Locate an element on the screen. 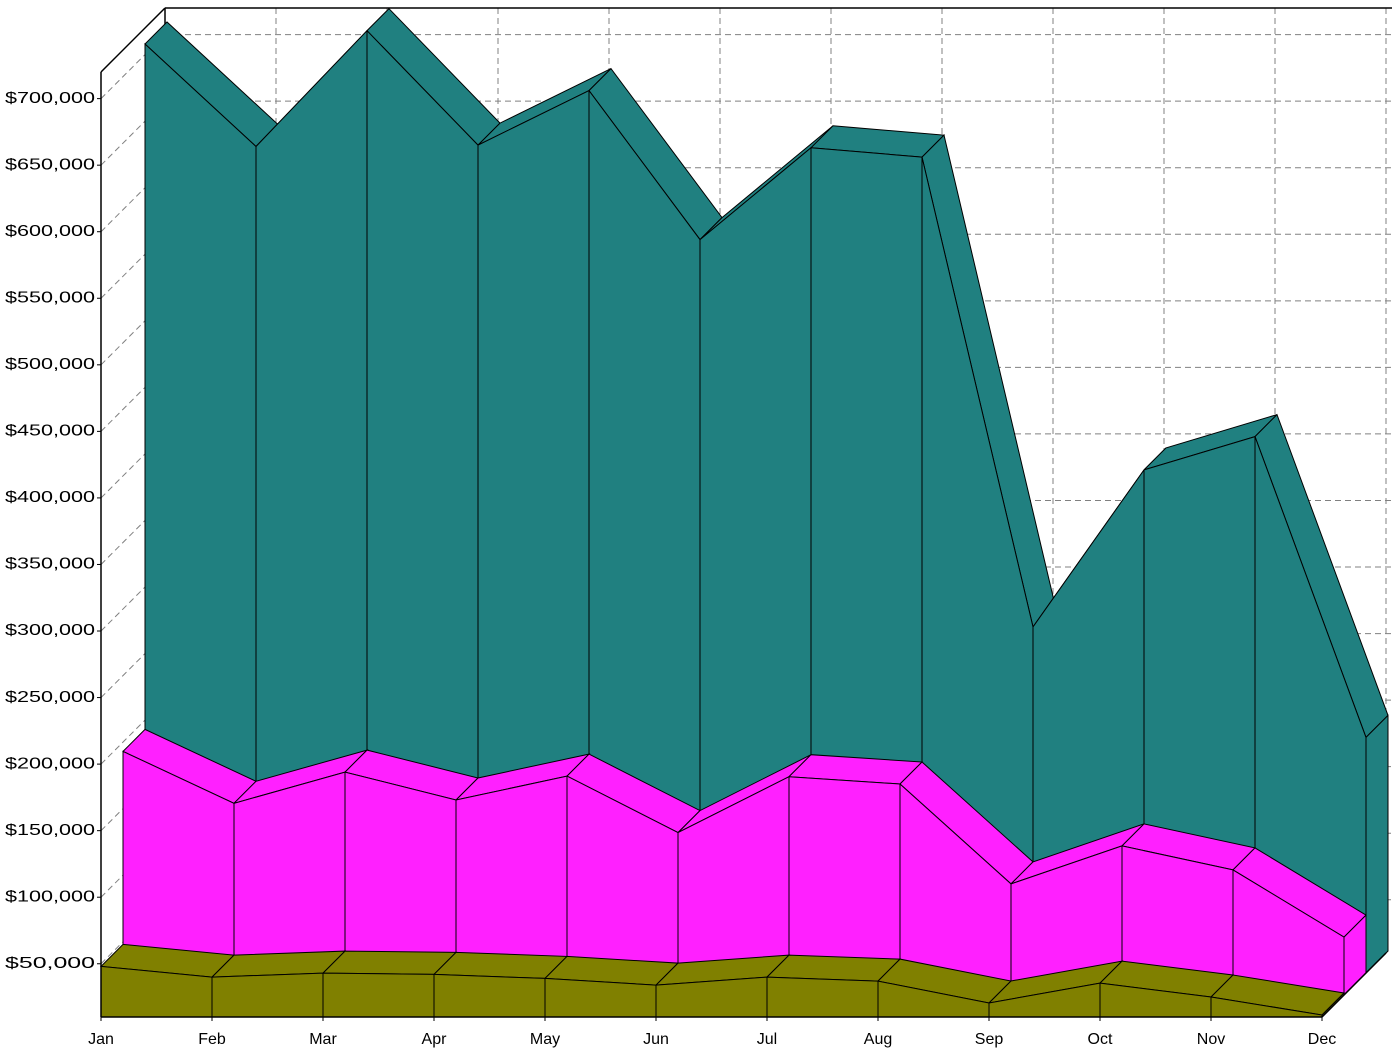 The image size is (1395, 1055). y-tick-label: $700,000 is located at coordinates (50, 98).